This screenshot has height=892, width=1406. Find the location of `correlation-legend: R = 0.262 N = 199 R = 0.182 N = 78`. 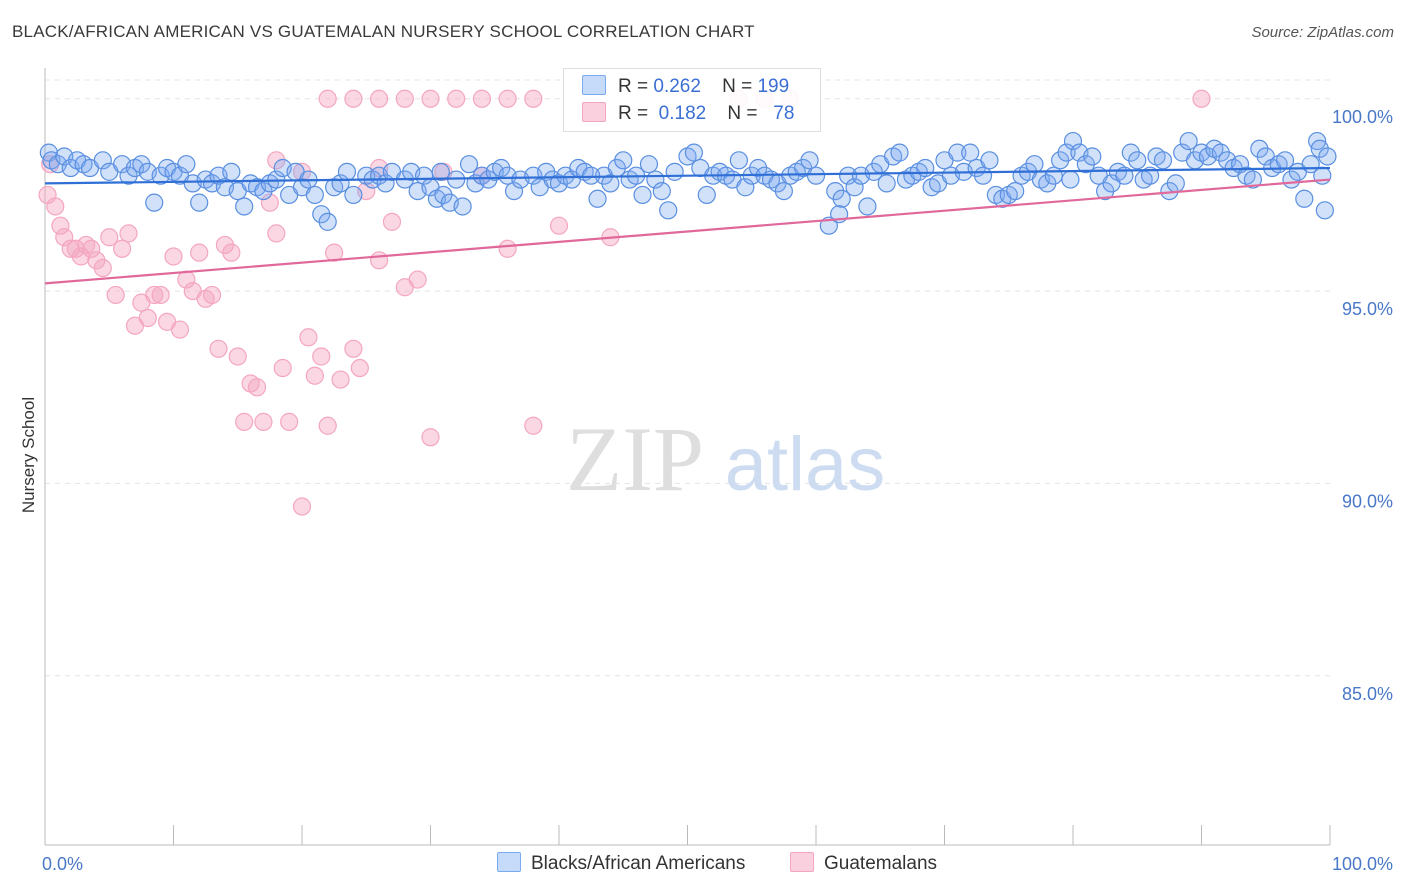

correlation-legend: R = 0.262 N = 199 R = 0.182 N = 78 is located at coordinates (692, 100).